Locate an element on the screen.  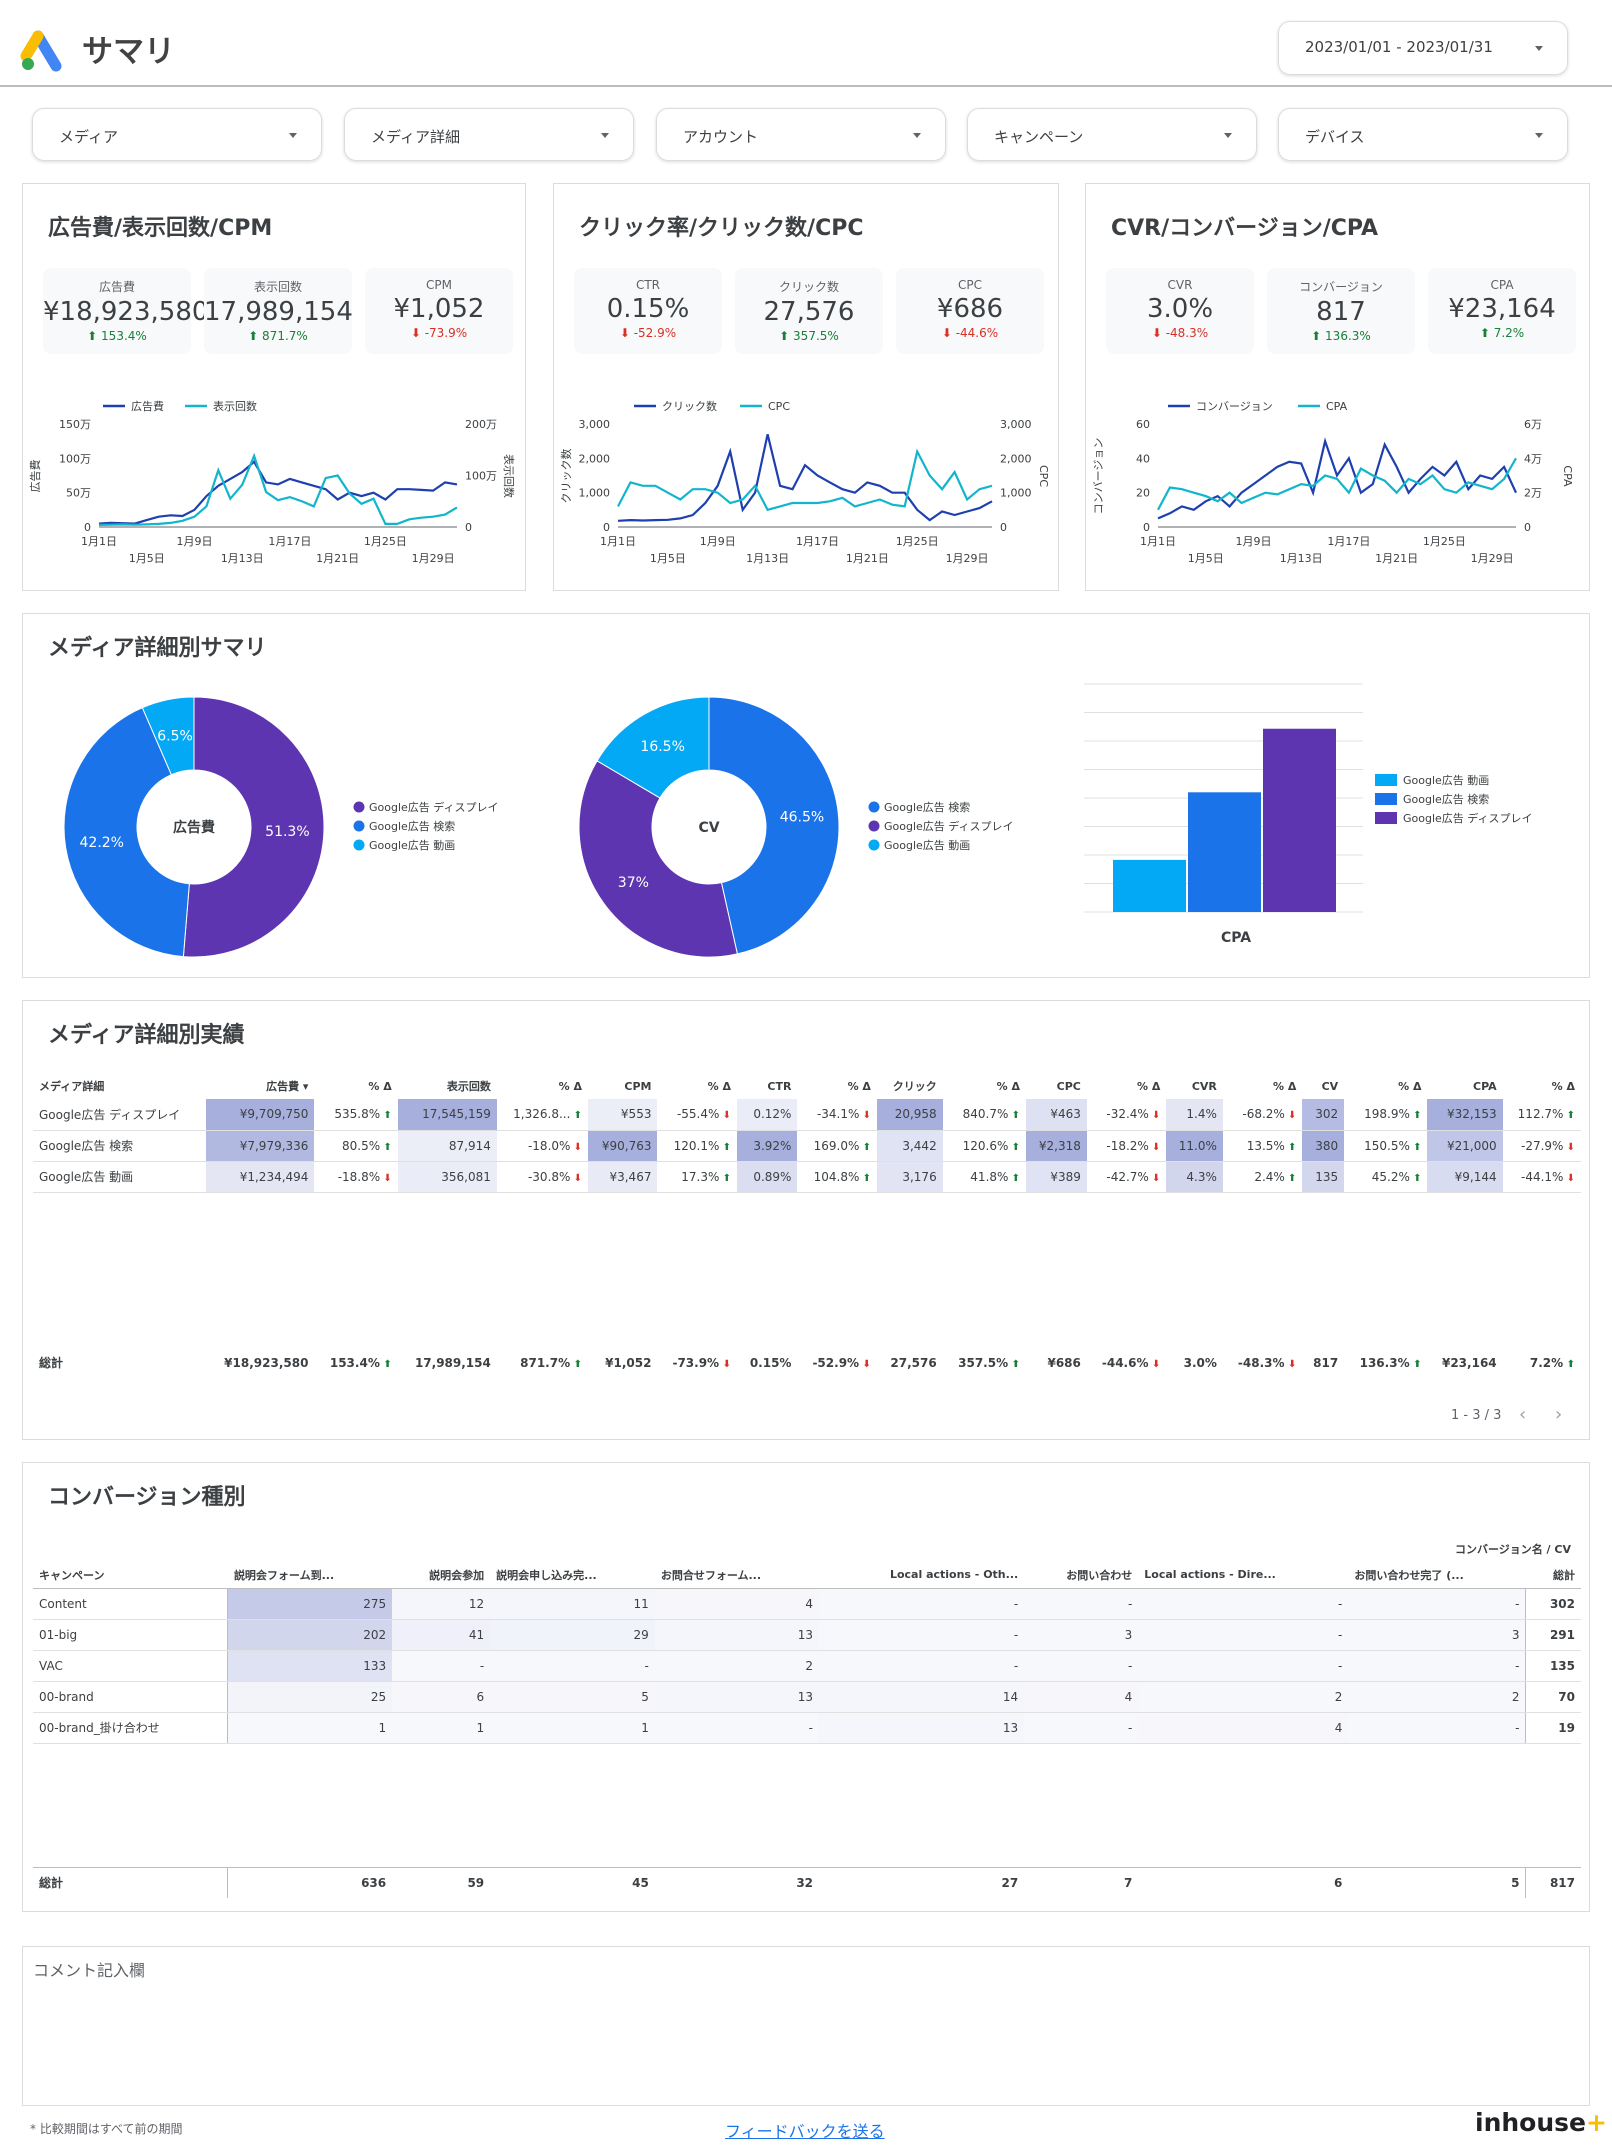
column-header: キャンペーン is located at coordinates (130, 1575).